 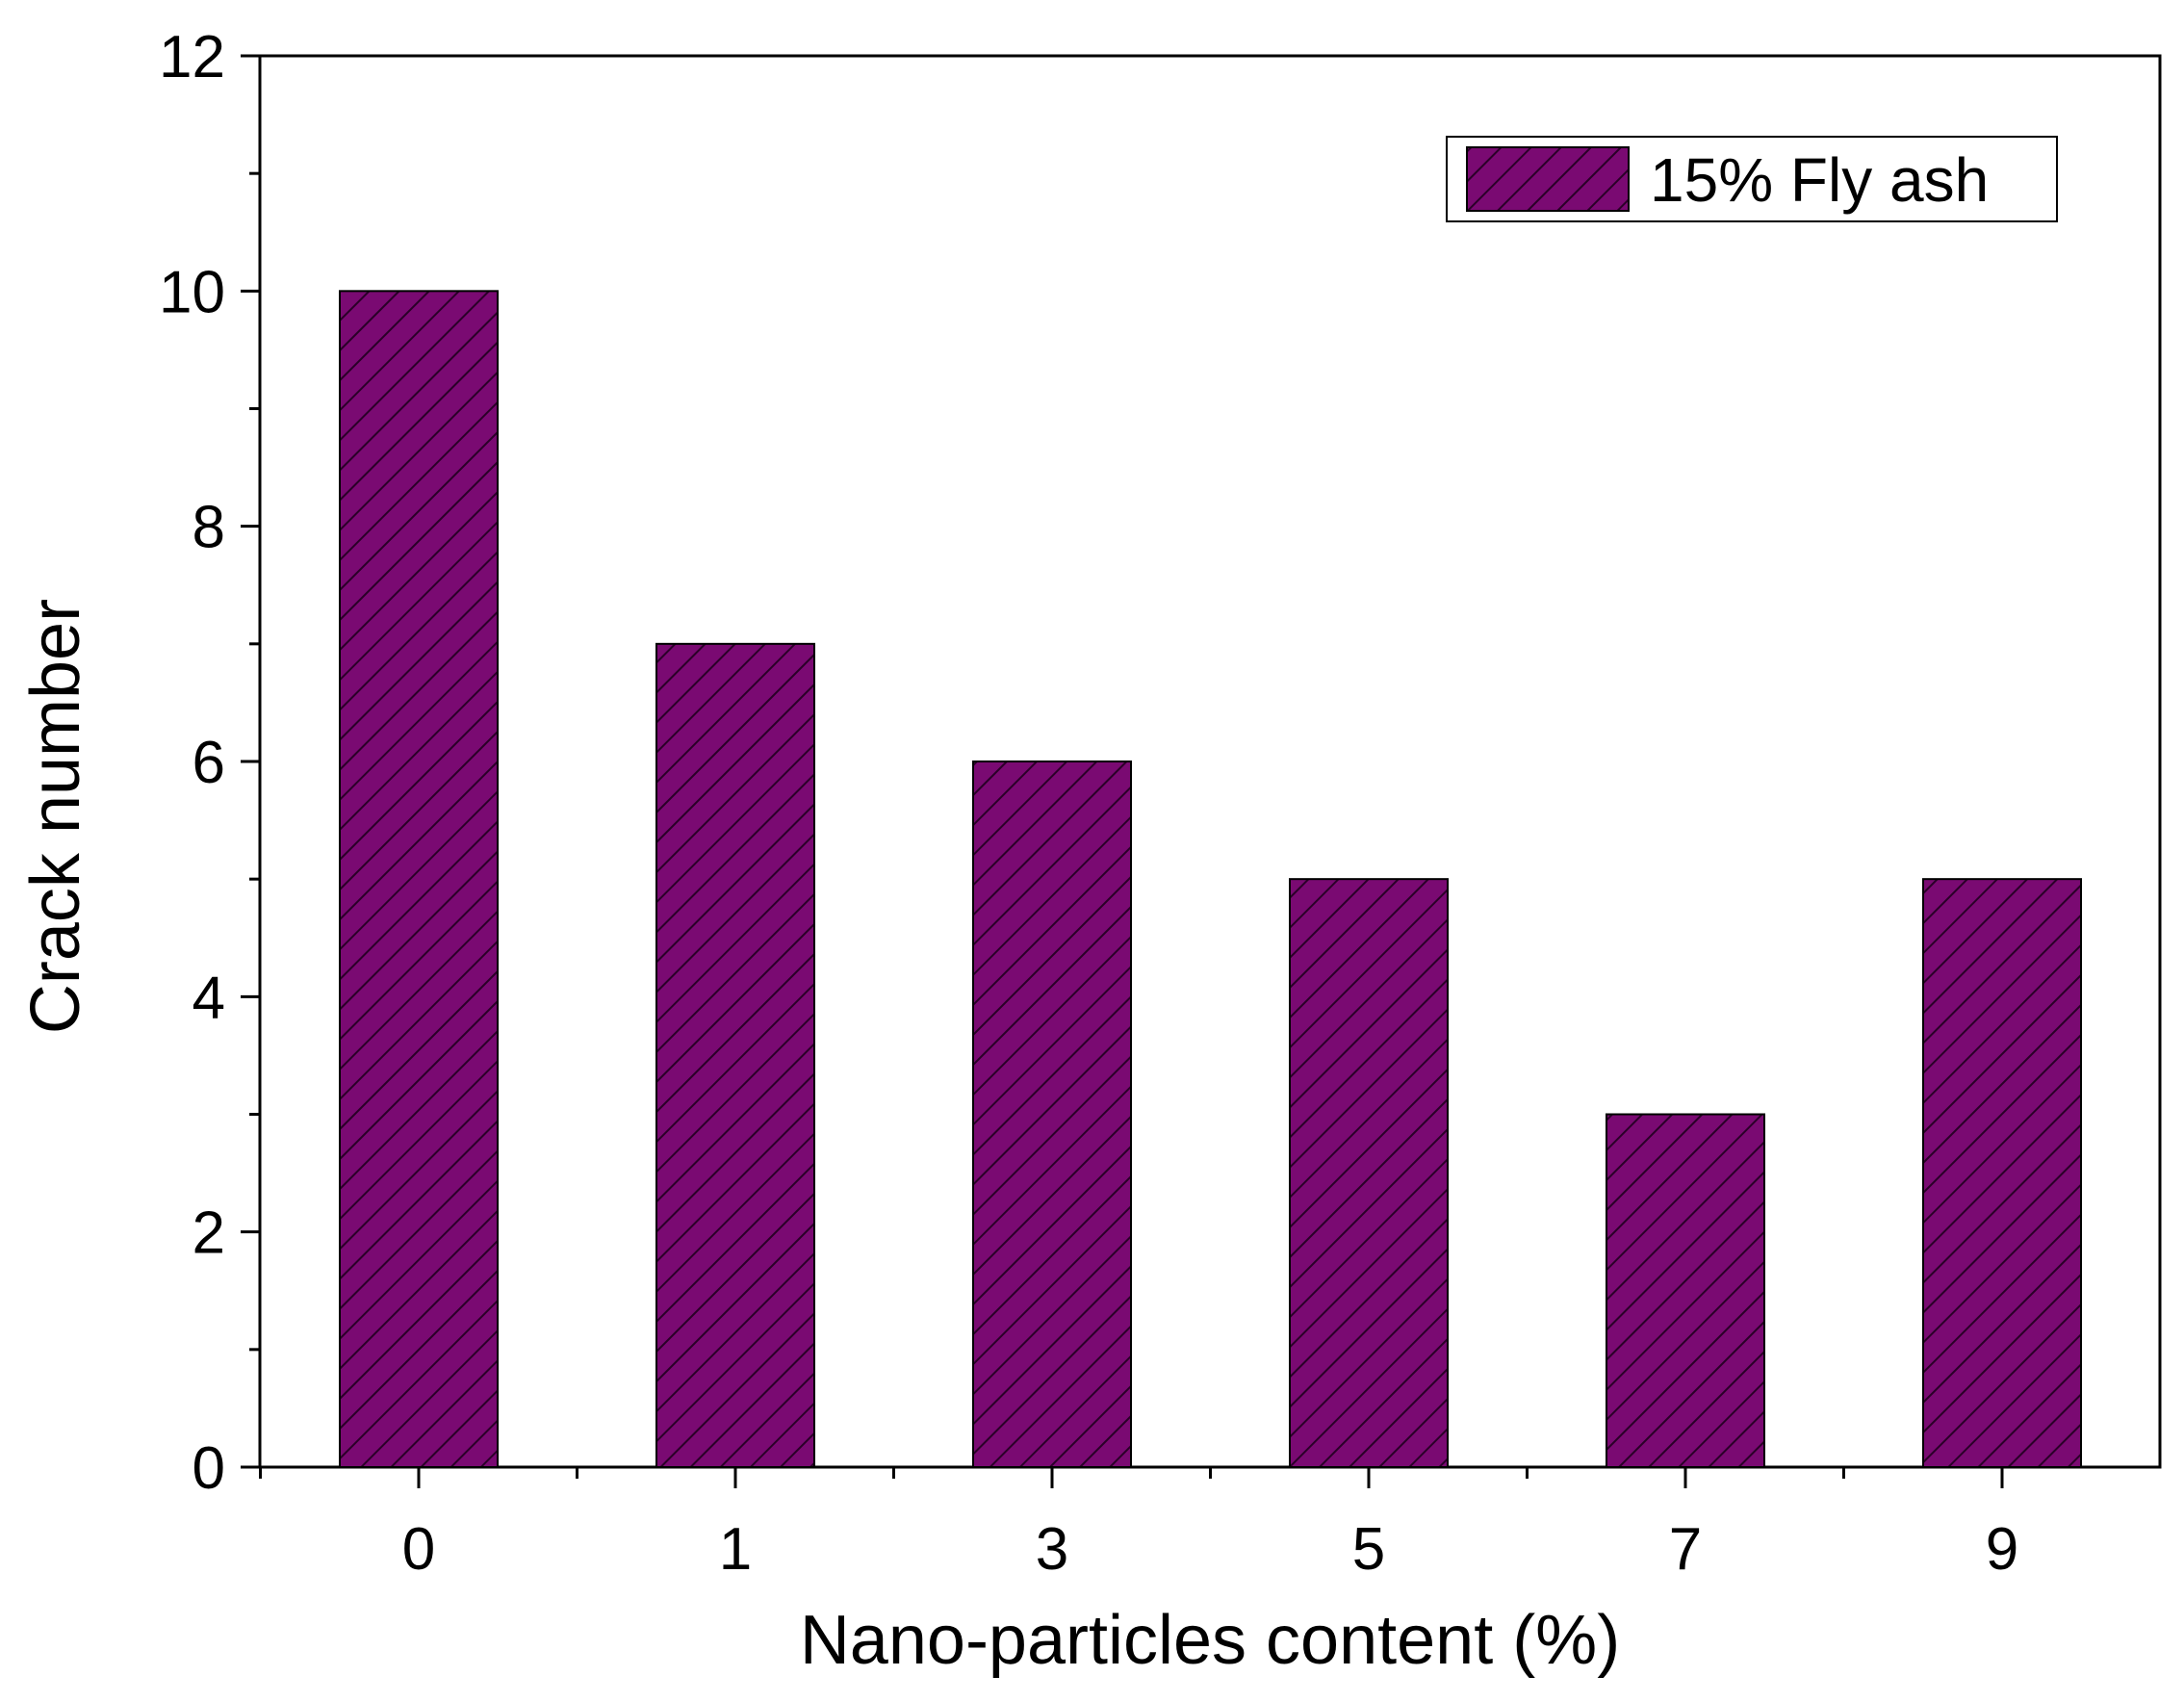 I want to click on x-tick-label: 1, so click(x=736, y=1549).